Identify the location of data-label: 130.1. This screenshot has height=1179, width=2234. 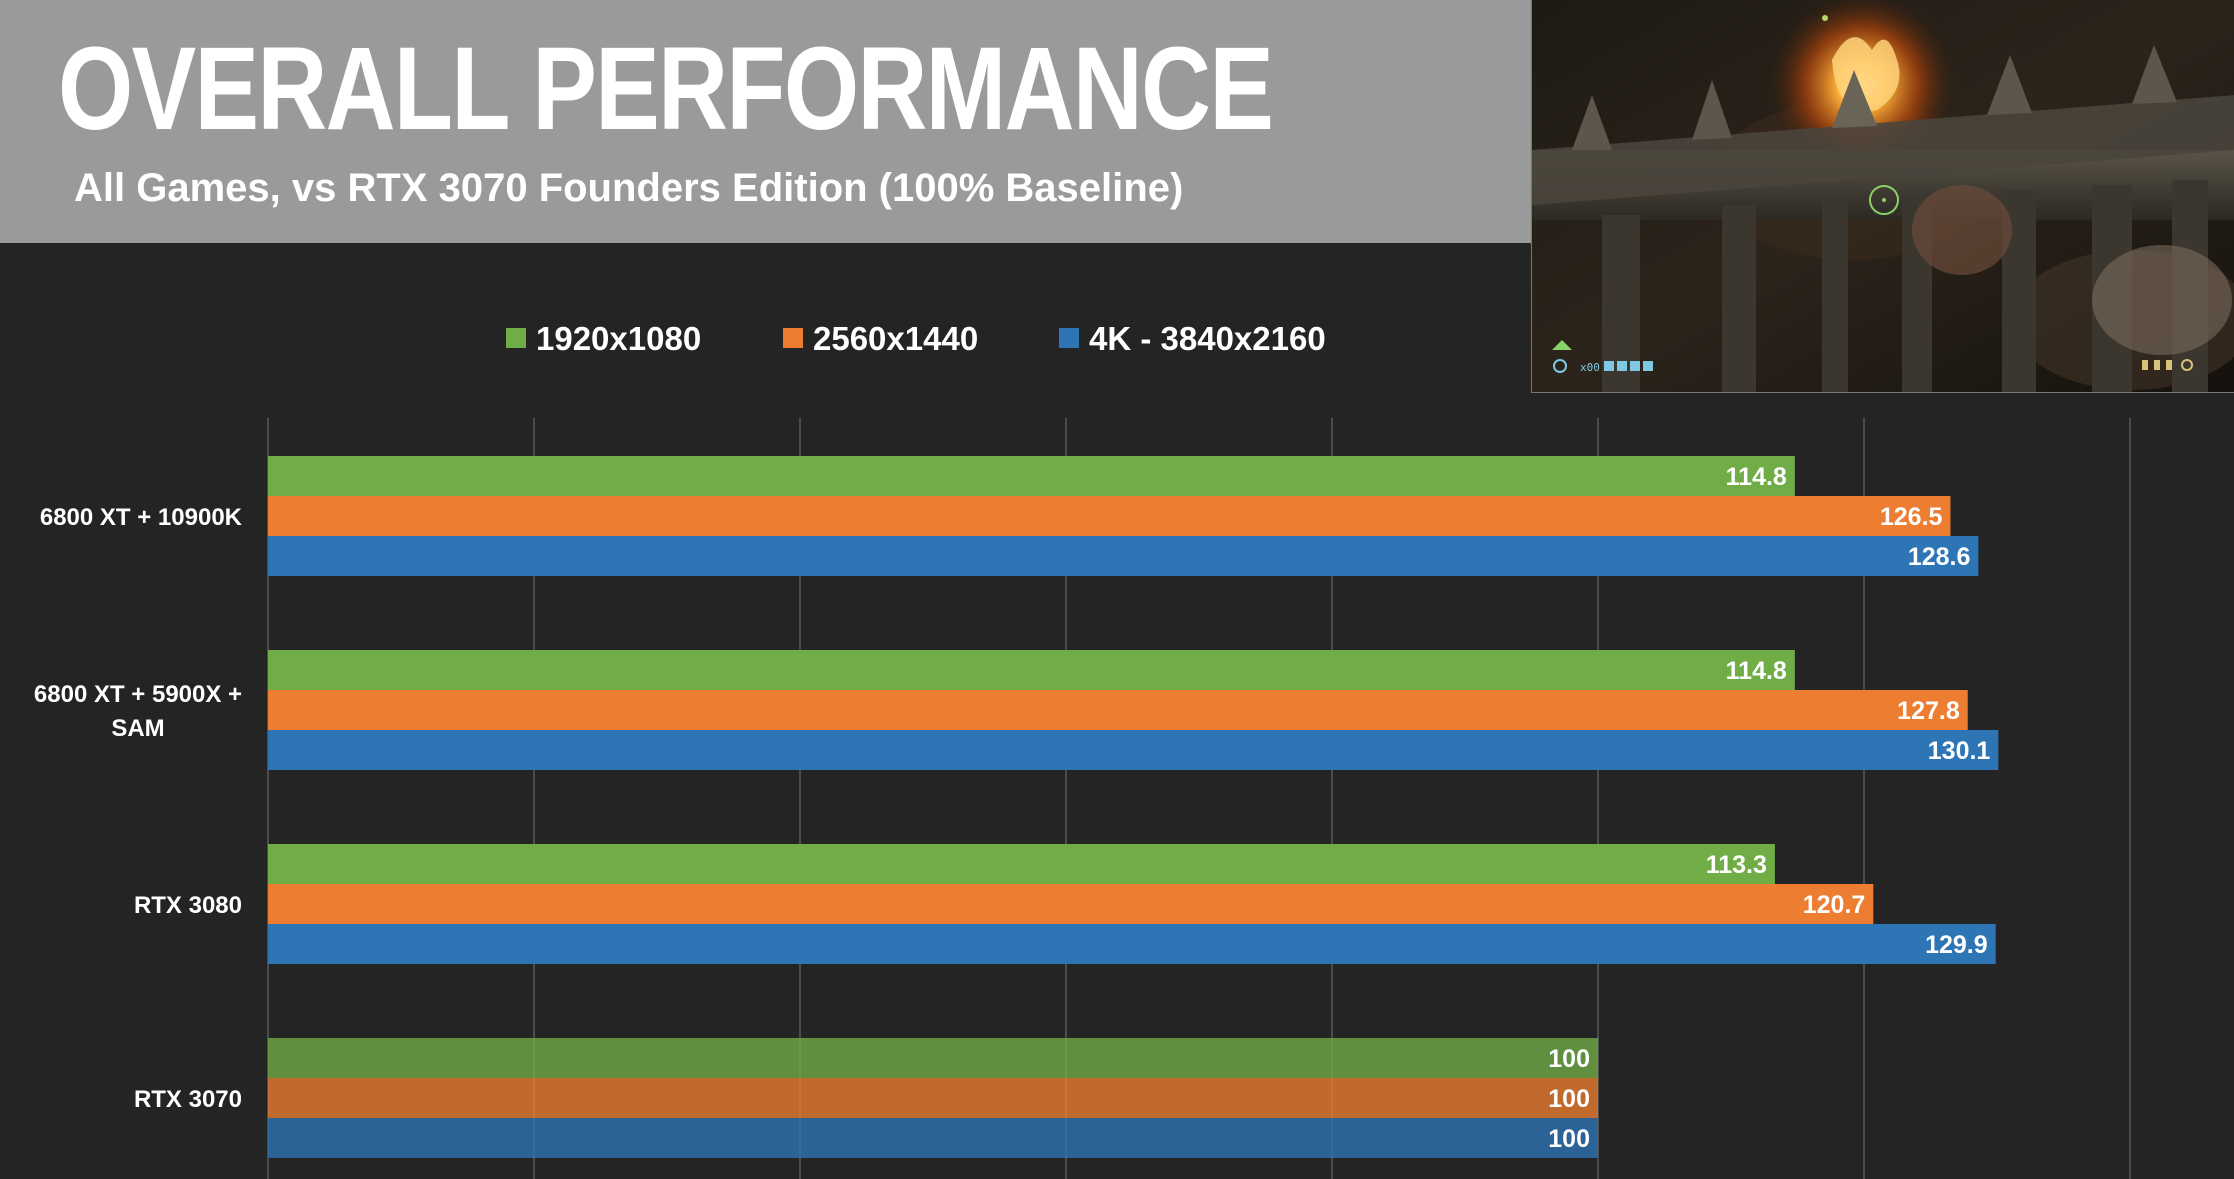
(1959, 751).